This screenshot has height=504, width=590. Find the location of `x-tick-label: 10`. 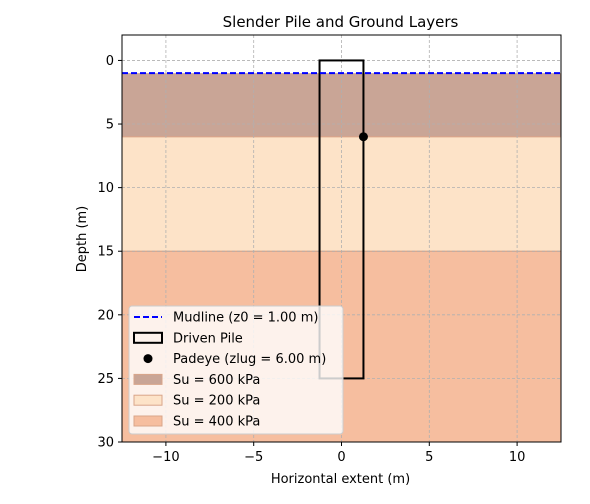

x-tick-label: 10 is located at coordinates (517, 457).